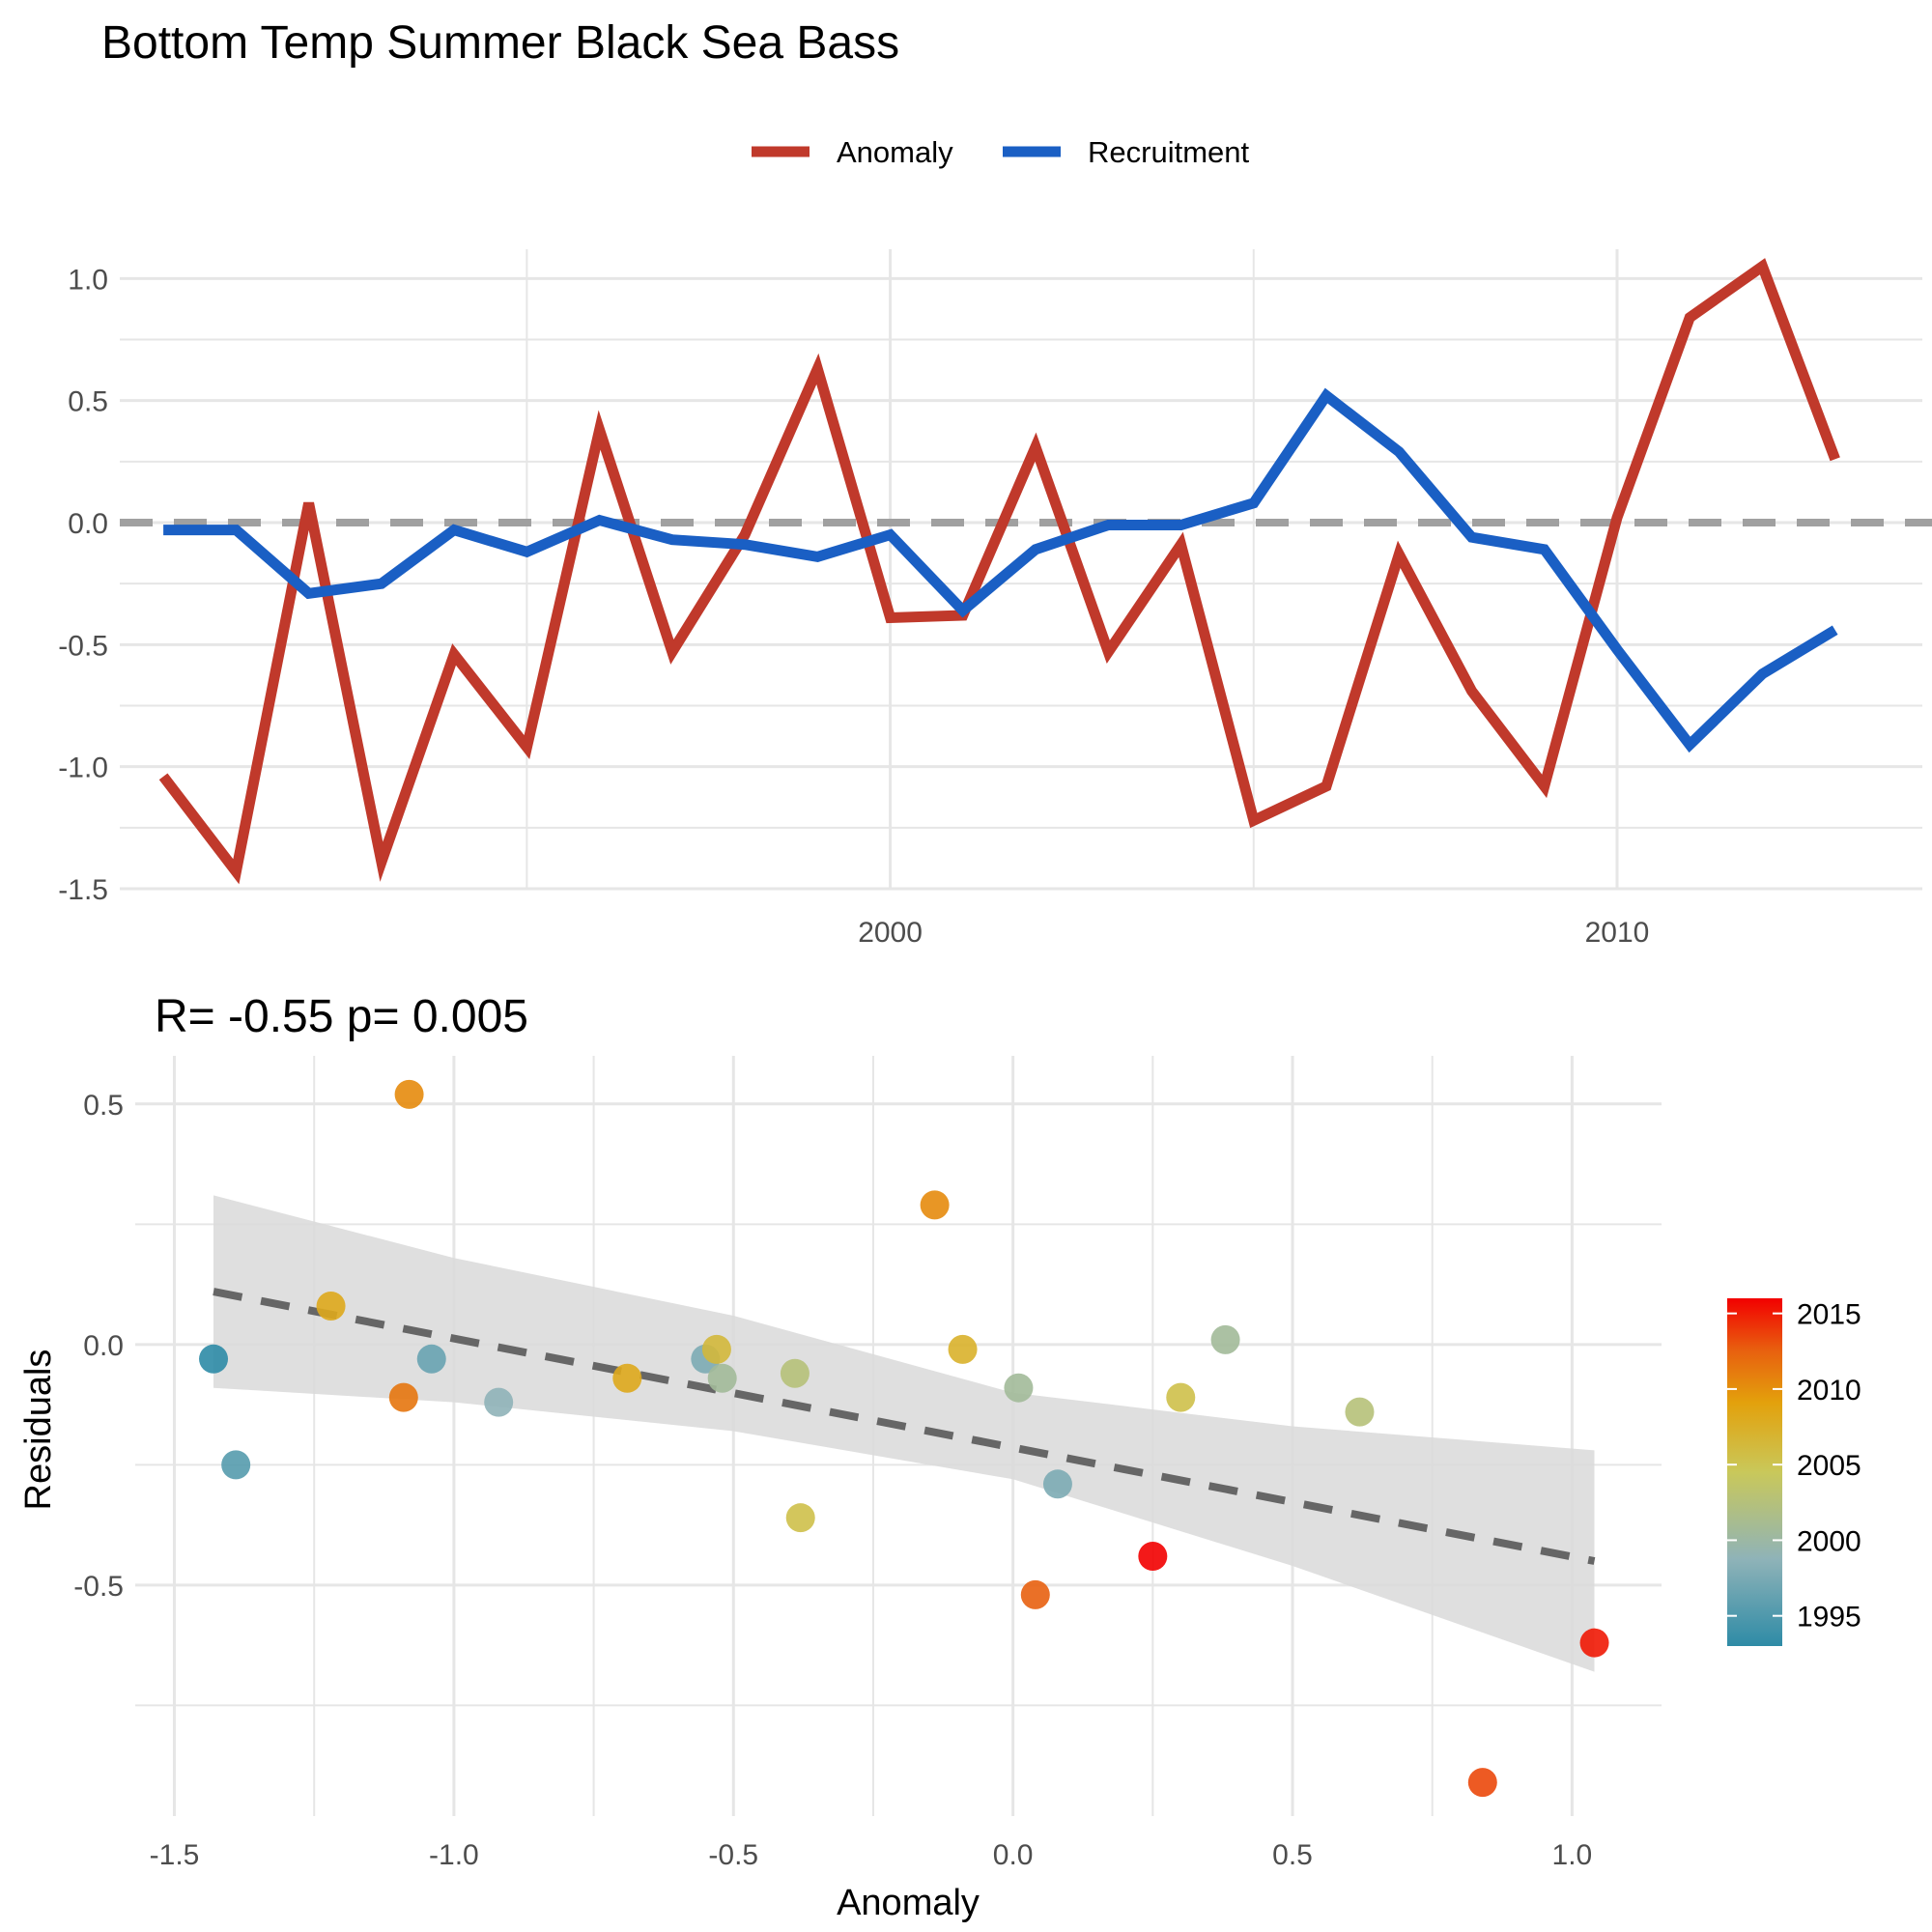 The height and width of the screenshot is (1932, 1932). What do you see at coordinates (1253, 933) in the screenshot?
I see `top-x-tick-labels: 2000 2010` at bounding box center [1253, 933].